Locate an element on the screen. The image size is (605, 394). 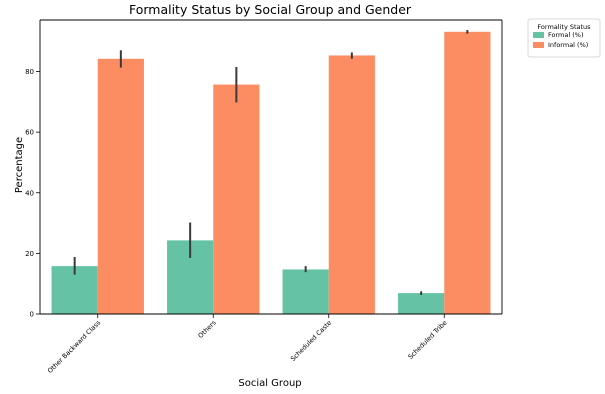
legend: Formality Status Formal (%) Informal (%) is located at coordinates (564, 38).